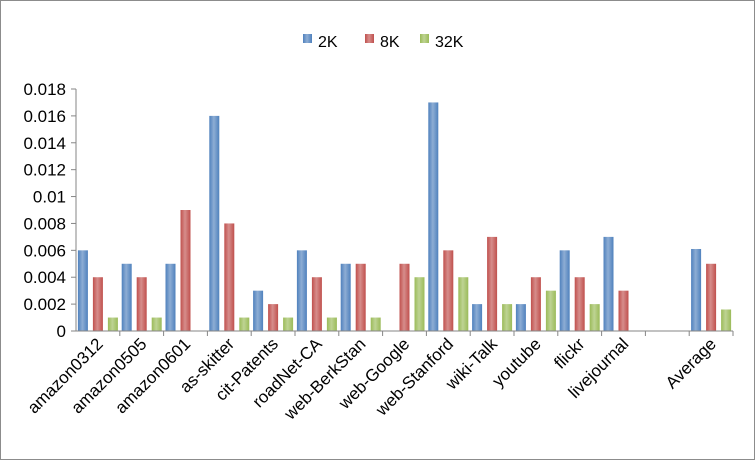  What do you see at coordinates (44, 89) in the screenshot?
I see `y-tick-label: 0.018` at bounding box center [44, 89].